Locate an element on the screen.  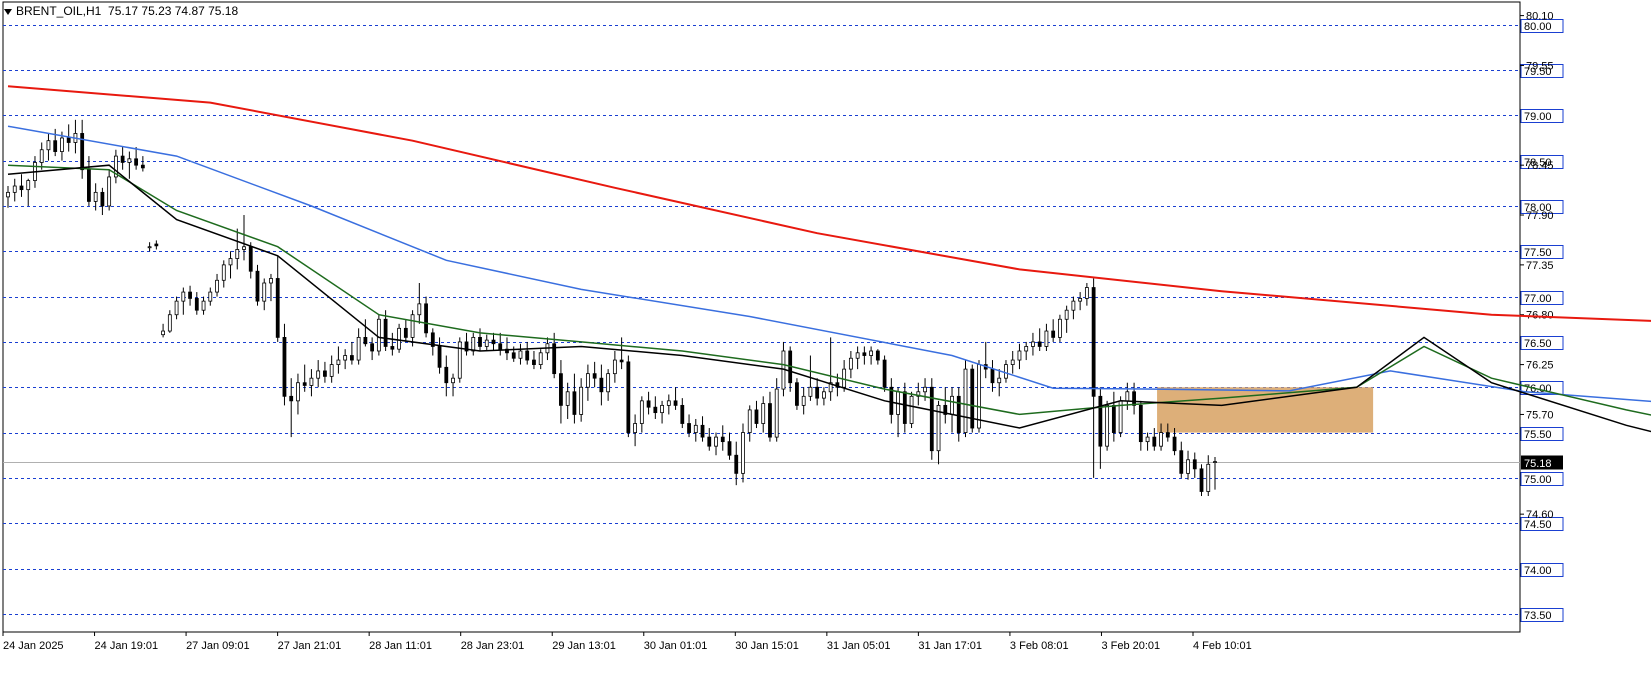
level-label: 73.50 is located at coordinates (1538, 616).